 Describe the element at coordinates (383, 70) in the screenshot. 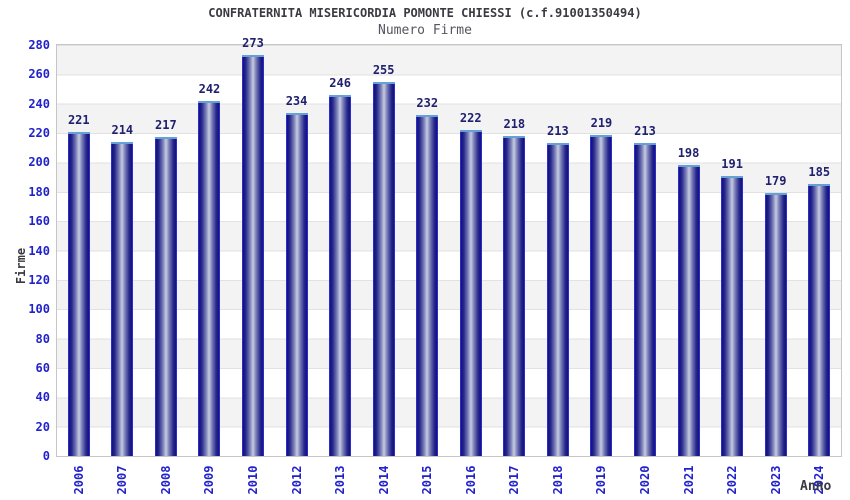

I see `bar-value-label: 255` at that location.